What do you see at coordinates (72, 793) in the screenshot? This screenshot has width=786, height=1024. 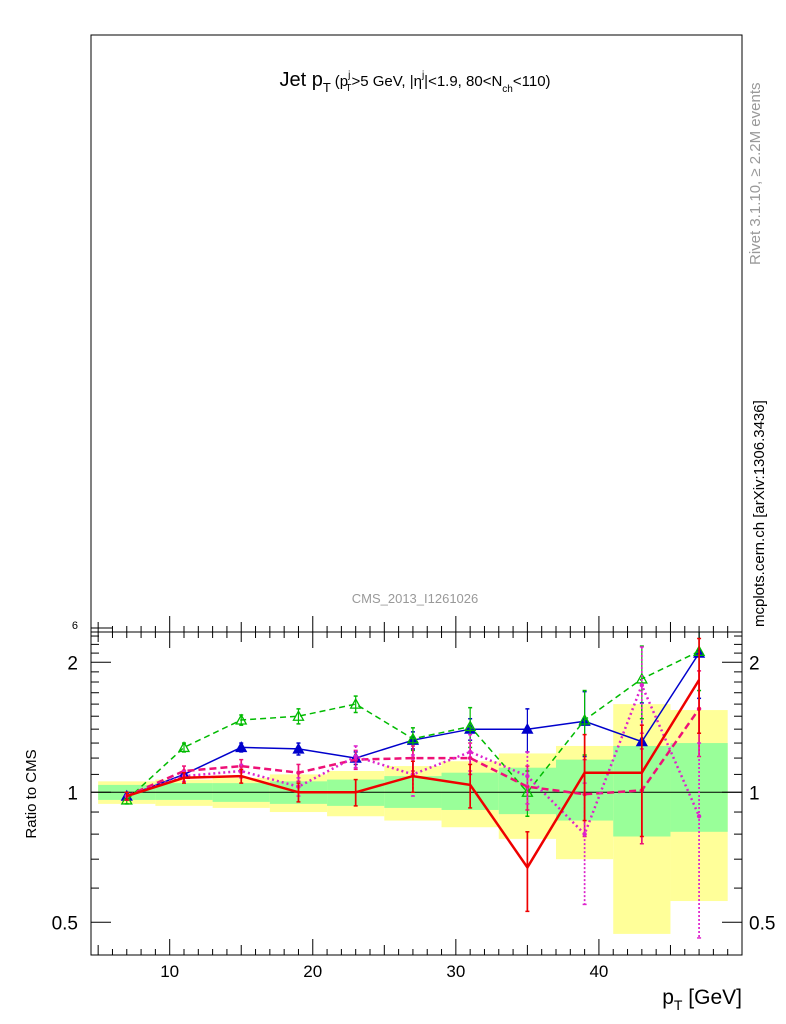 I see `y-tick-label: 1` at bounding box center [72, 793].